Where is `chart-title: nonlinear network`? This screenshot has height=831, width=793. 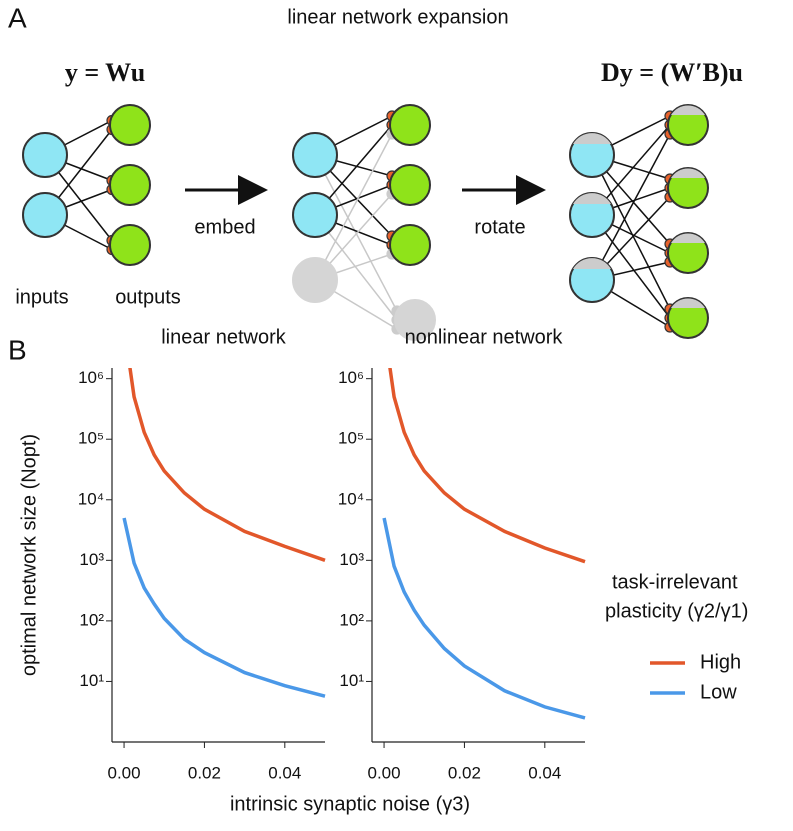
chart-title: nonlinear network is located at coordinates (484, 337).